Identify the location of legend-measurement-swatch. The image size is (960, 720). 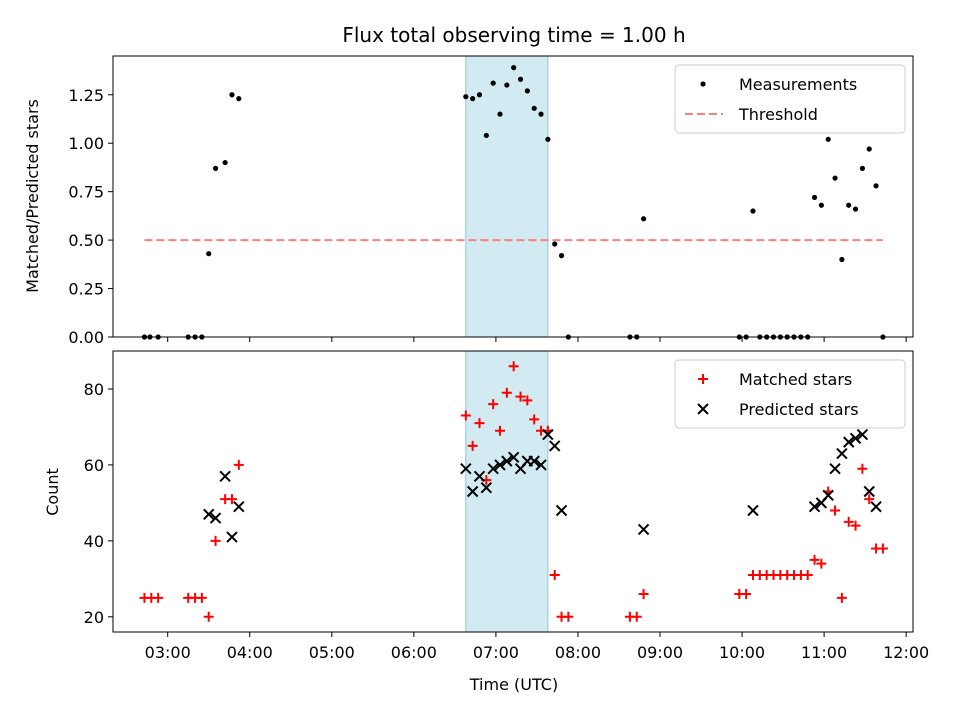
(703, 84).